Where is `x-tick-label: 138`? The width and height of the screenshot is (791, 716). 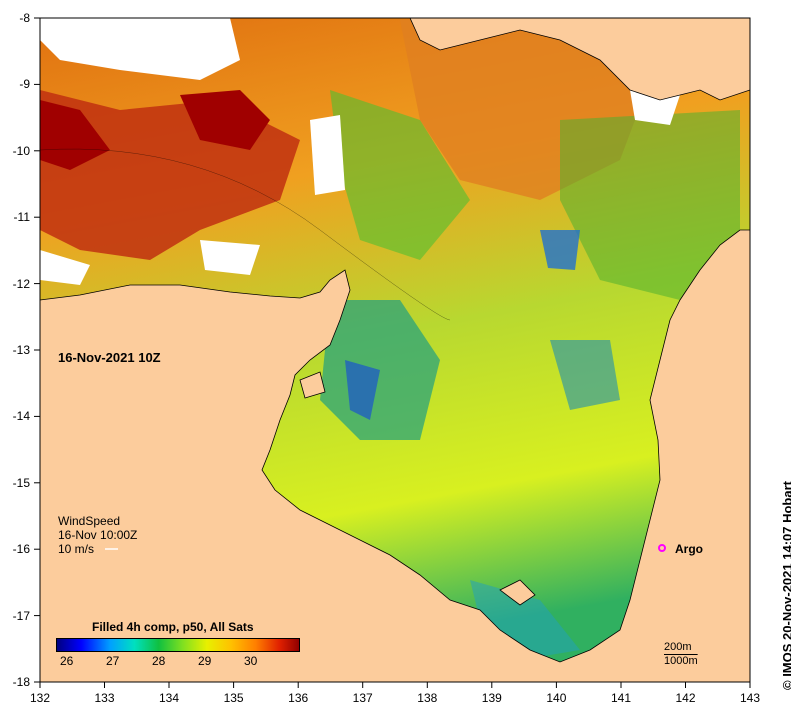
x-tick-label: 138 is located at coordinates (427, 698).